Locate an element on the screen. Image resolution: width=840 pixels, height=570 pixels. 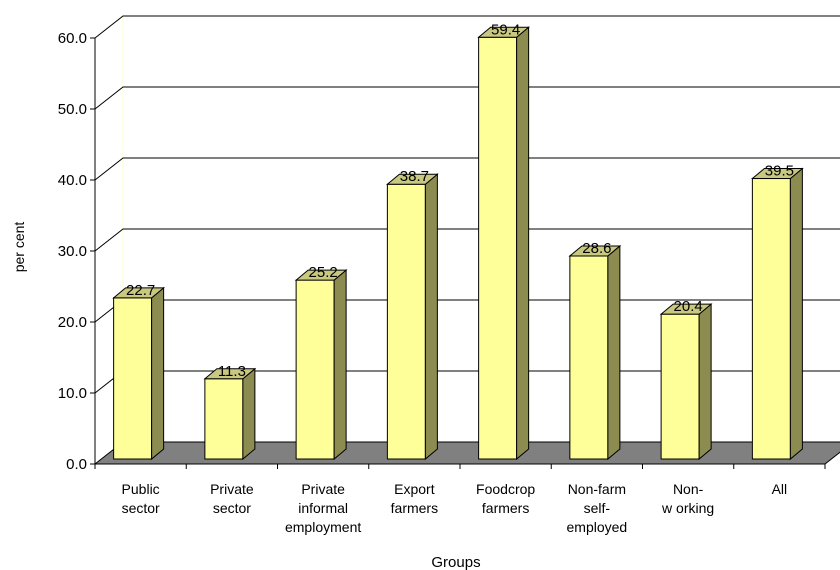
x-tick-label-line: self- is located at coordinates (597, 508).